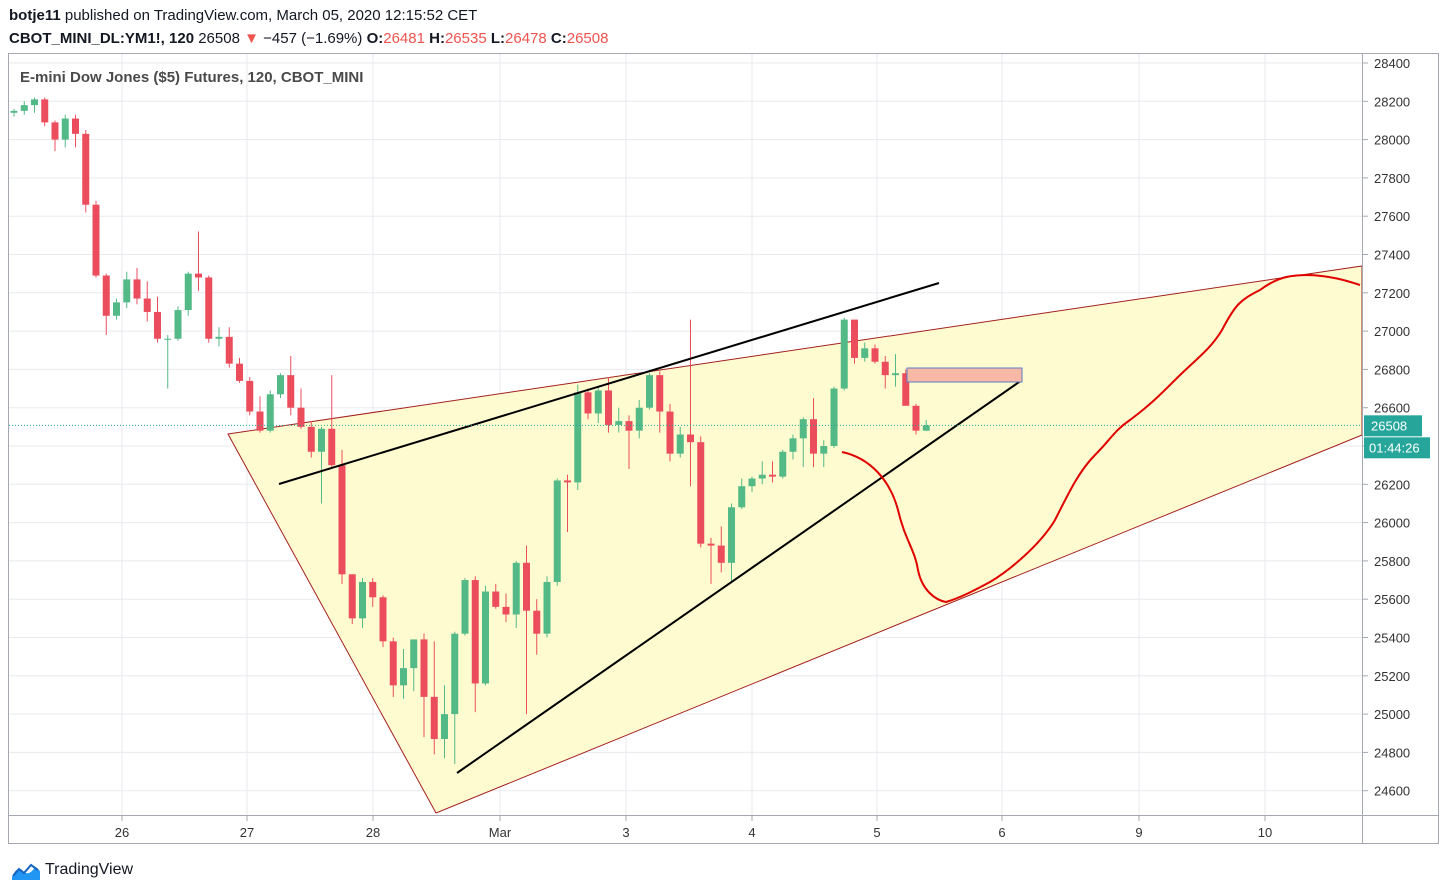 Image resolution: width=1446 pixels, height=894 pixels. I want to click on x-tick-label: Mar, so click(500, 832).